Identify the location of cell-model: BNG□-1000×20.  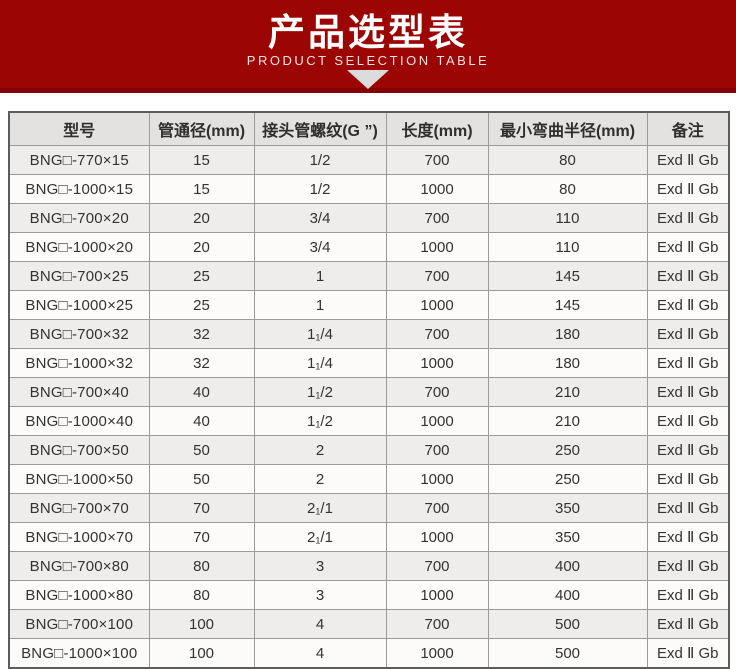
(79, 247).